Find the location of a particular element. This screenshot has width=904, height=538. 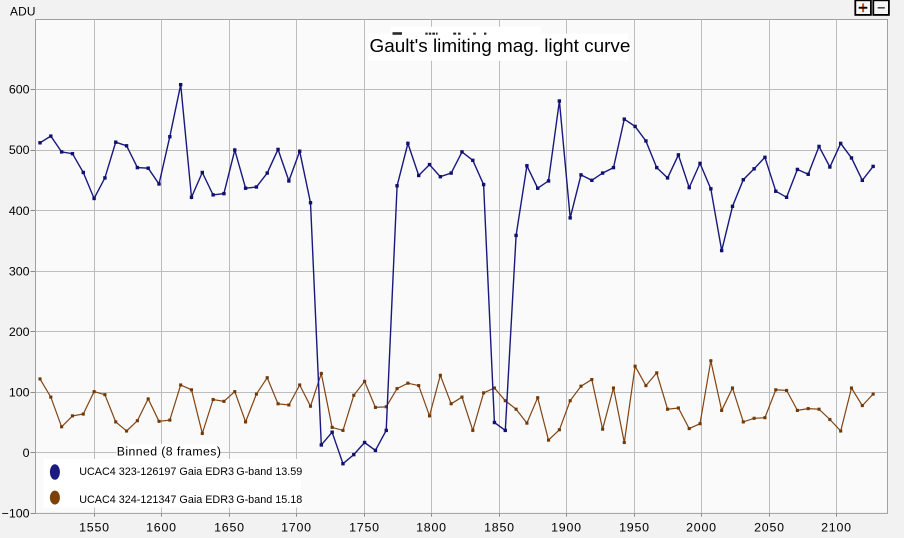

svg-text: 200 is located at coordinates (19, 332).